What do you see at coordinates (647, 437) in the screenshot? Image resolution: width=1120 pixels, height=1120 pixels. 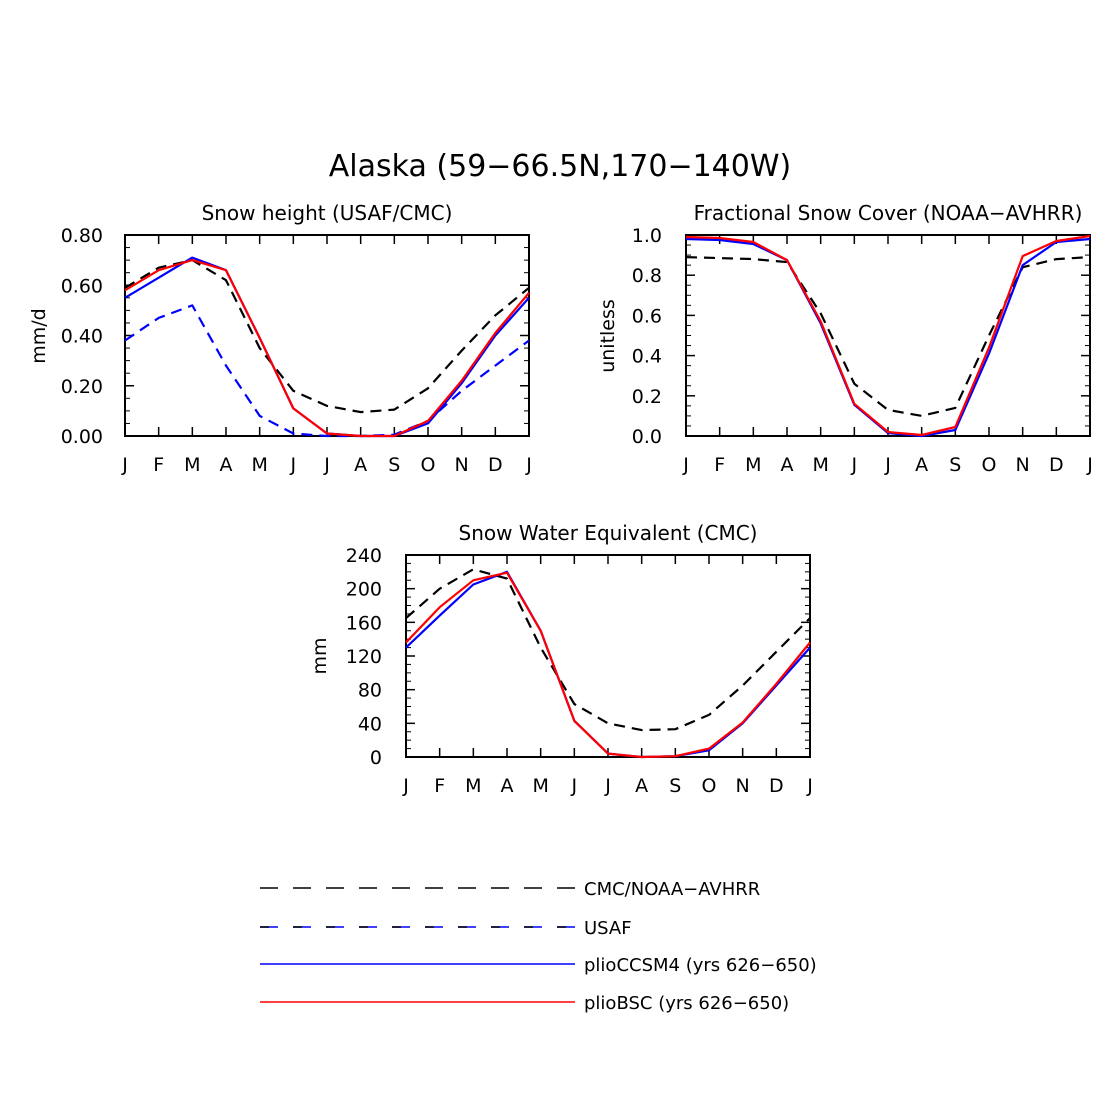 I see `y-tick-label: 0.0` at bounding box center [647, 437].